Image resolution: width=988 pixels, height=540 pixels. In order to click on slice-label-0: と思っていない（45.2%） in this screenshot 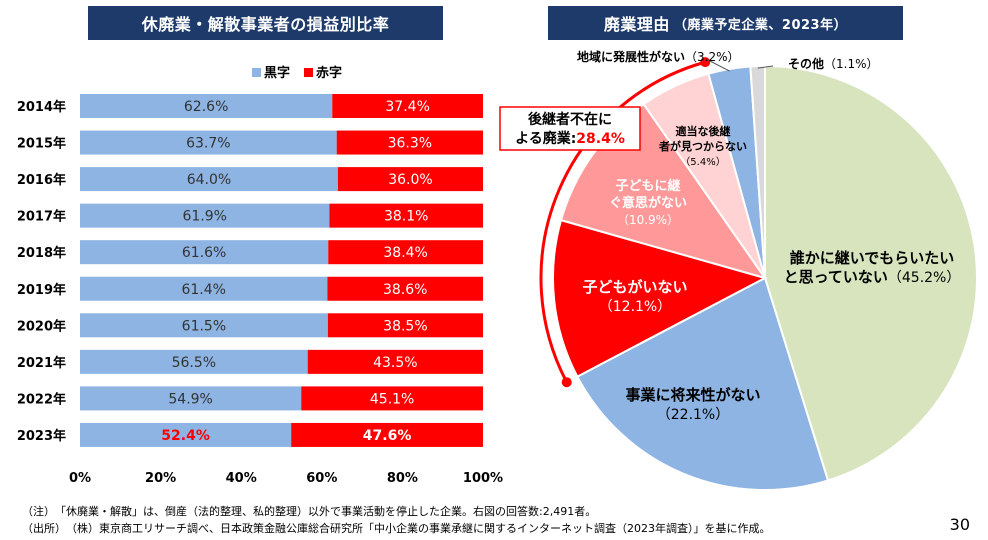, I will do `click(872, 277)`.